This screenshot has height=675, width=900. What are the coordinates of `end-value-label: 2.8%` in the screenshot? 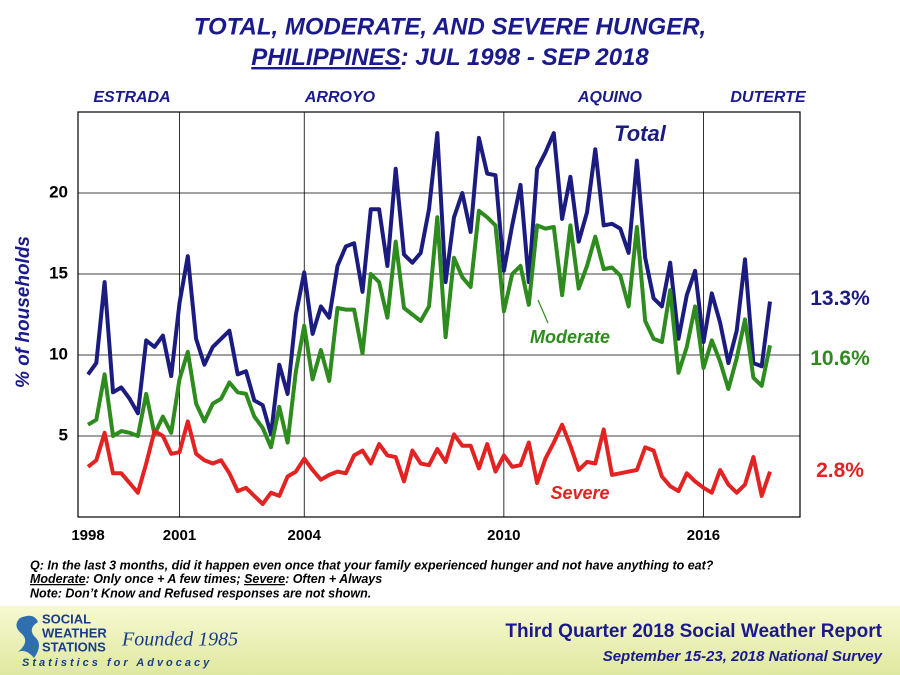 It's located at (840, 470).